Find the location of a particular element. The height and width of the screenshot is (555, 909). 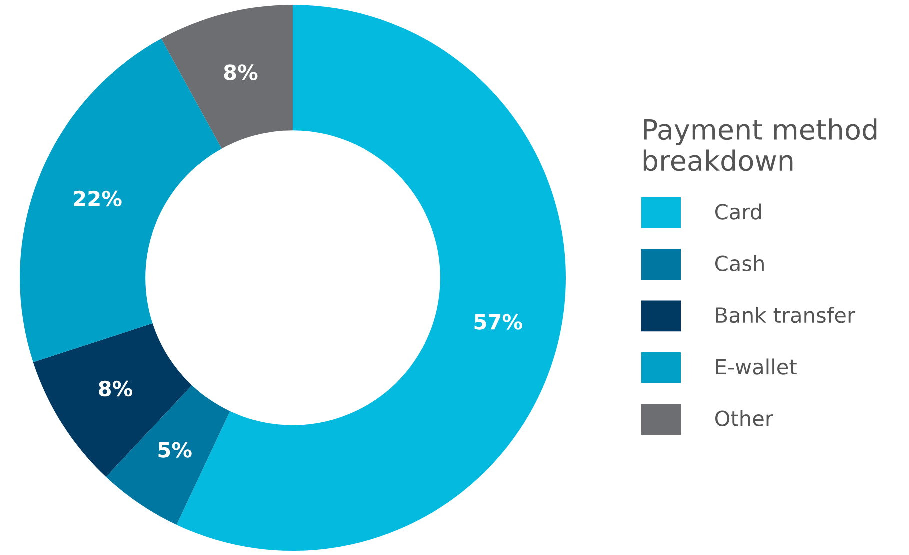

legend-label: Bank transfer is located at coordinates (786, 315).